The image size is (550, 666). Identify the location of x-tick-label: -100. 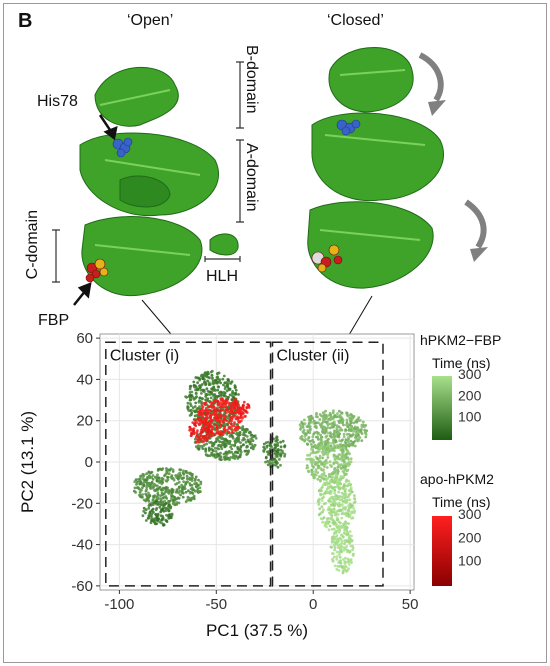
(119, 604).